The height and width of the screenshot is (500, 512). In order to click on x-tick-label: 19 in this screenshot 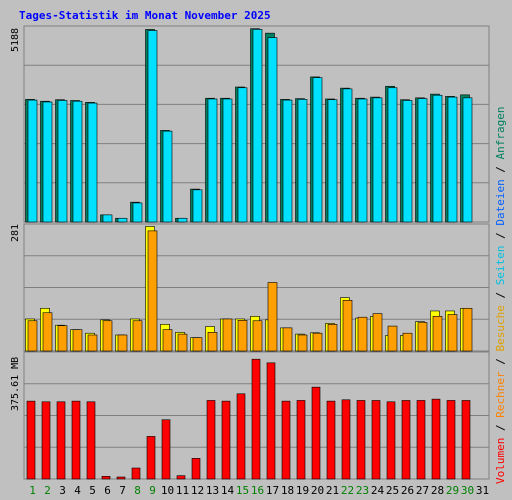, I will do `click(302, 490)`.